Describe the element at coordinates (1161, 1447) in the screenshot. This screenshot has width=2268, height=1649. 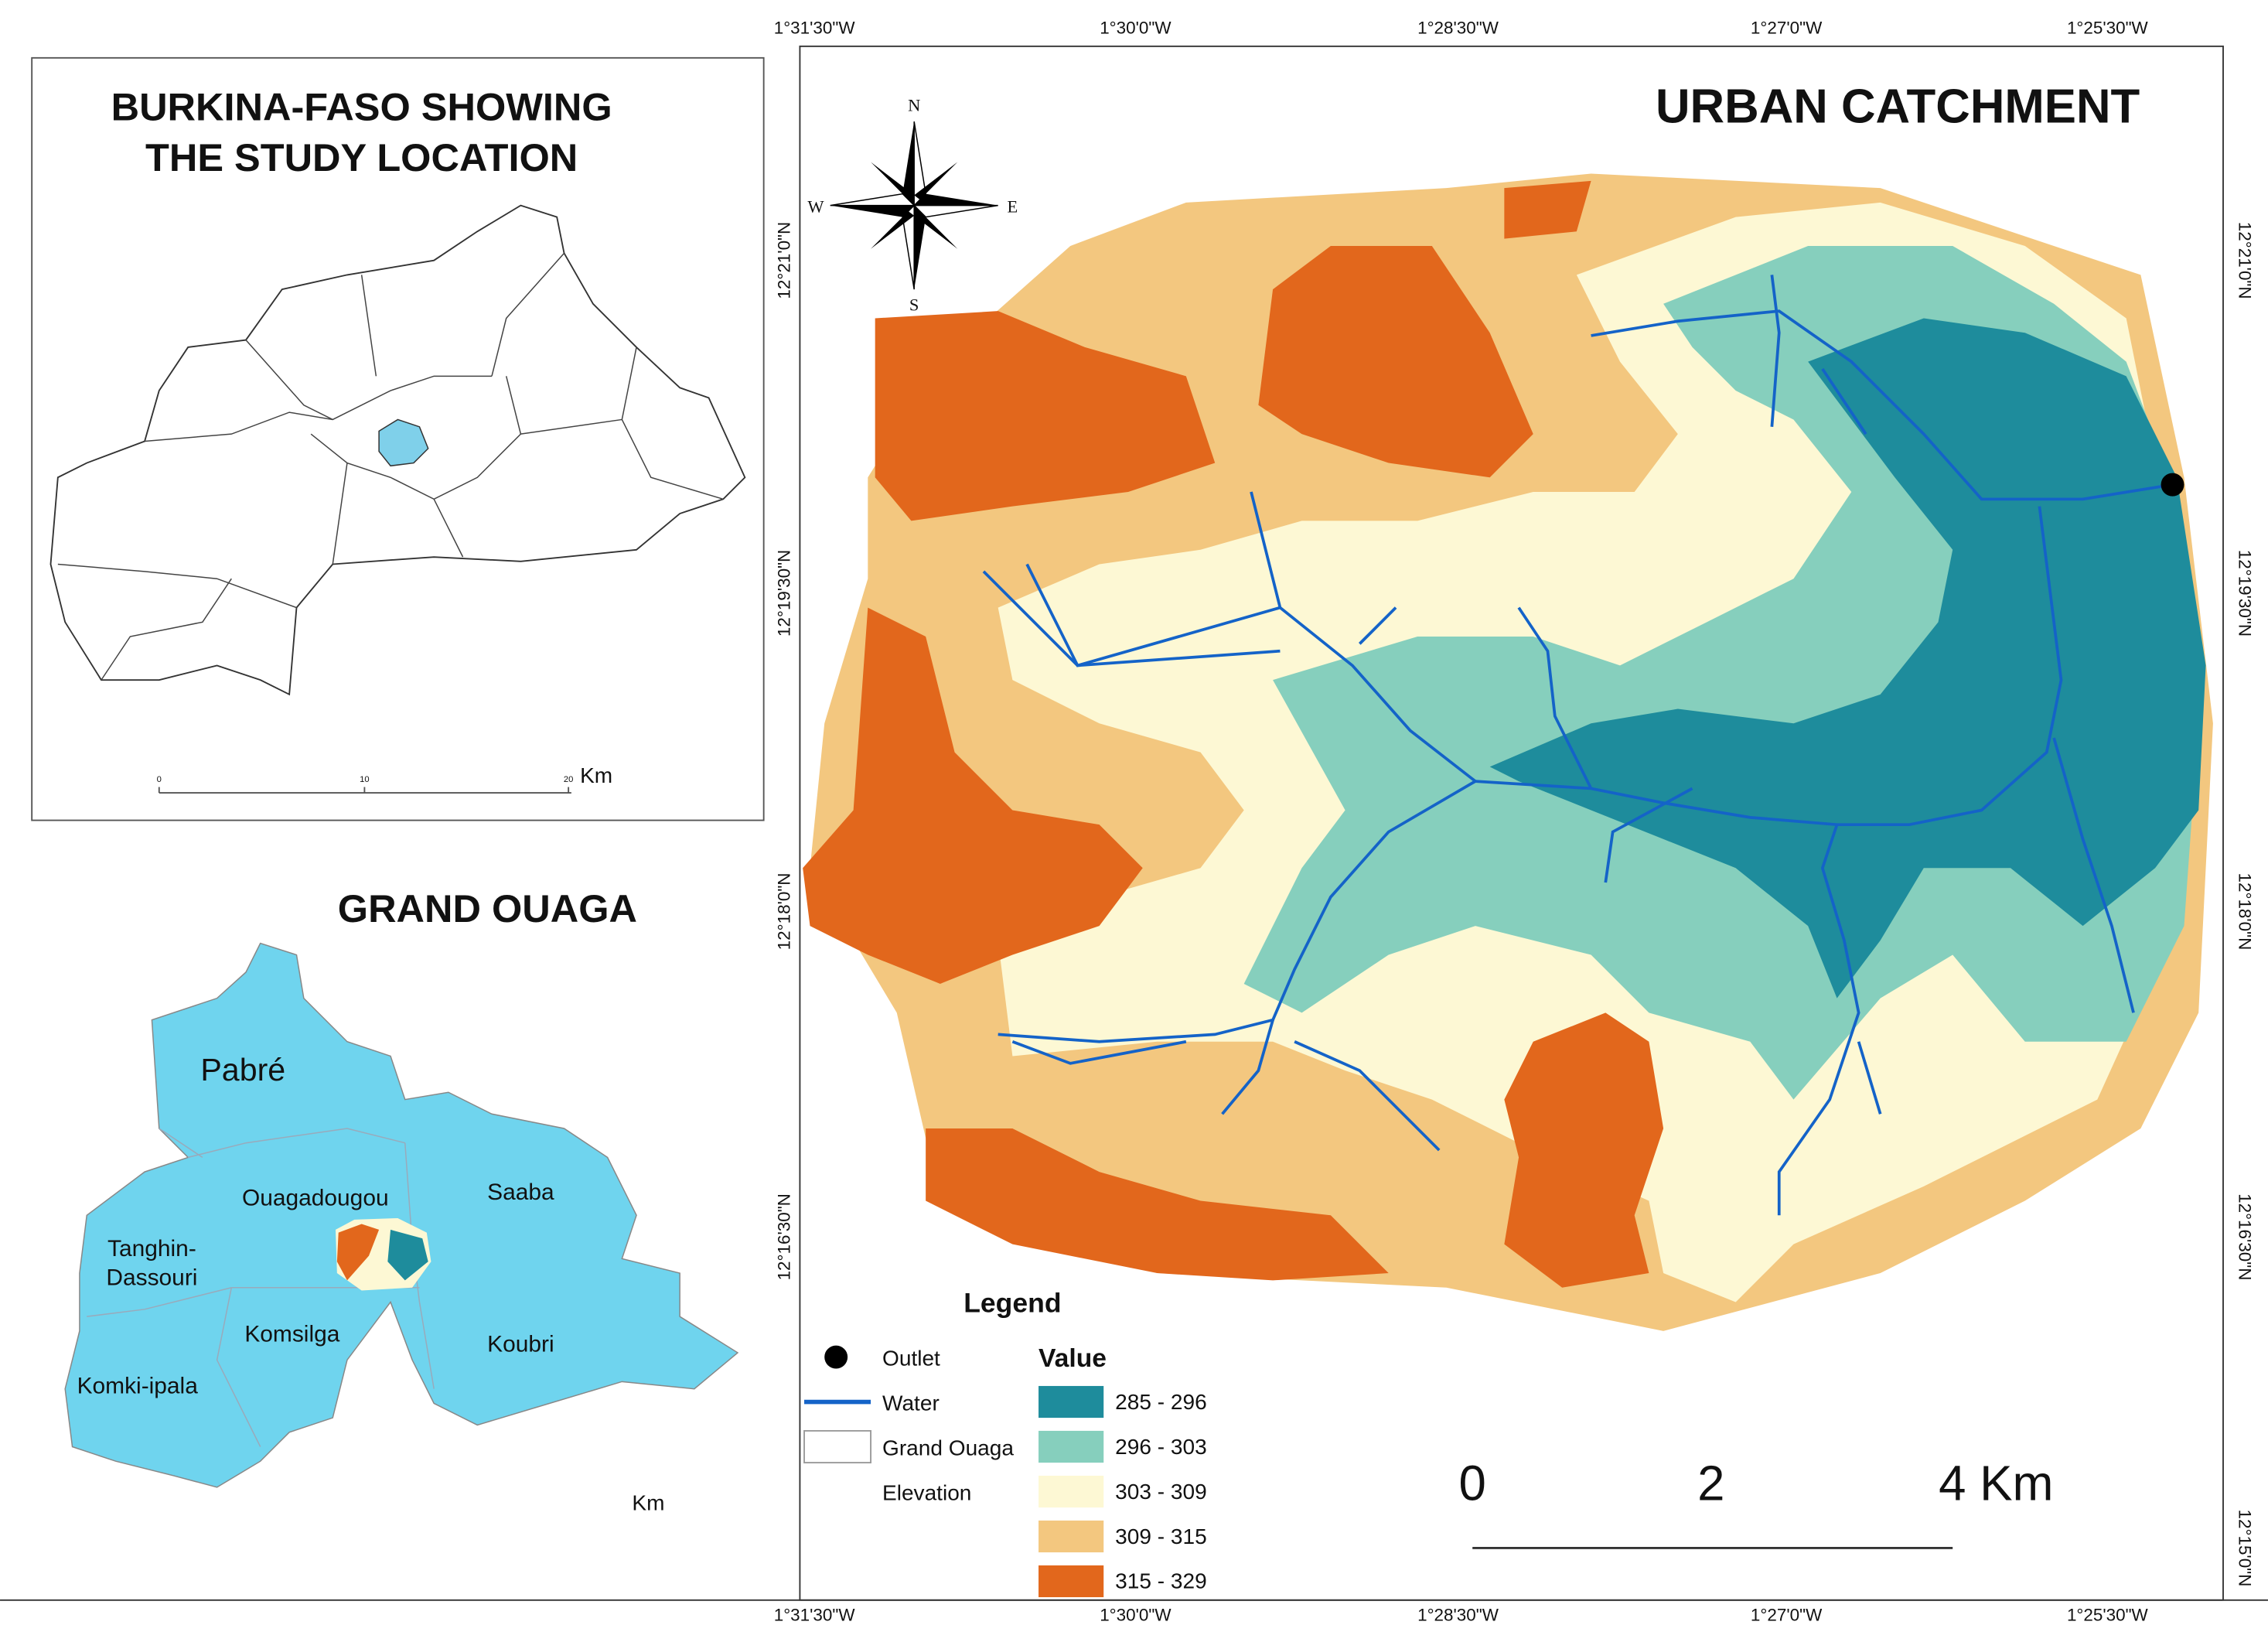
I see `legend-class-label: 296 - 303` at that location.